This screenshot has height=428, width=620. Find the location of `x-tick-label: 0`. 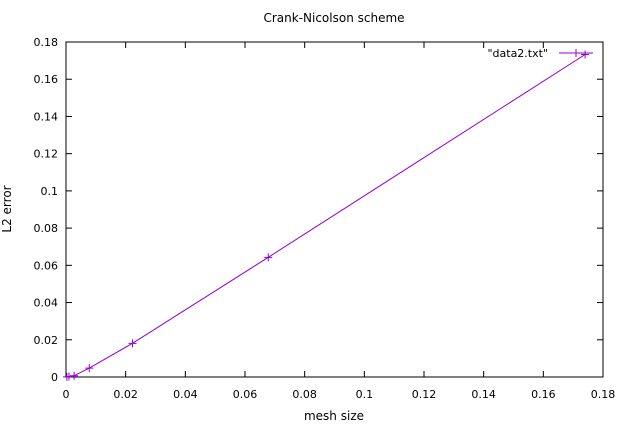

x-tick-label: 0 is located at coordinates (66, 394).